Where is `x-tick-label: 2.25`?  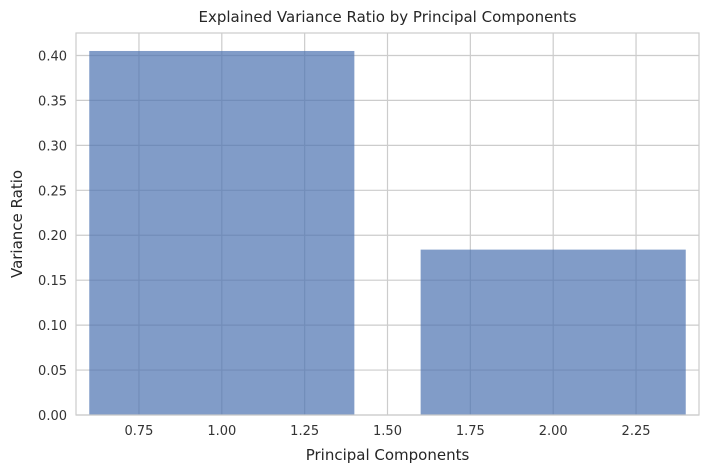 x-tick-label: 2.25 is located at coordinates (636, 431).